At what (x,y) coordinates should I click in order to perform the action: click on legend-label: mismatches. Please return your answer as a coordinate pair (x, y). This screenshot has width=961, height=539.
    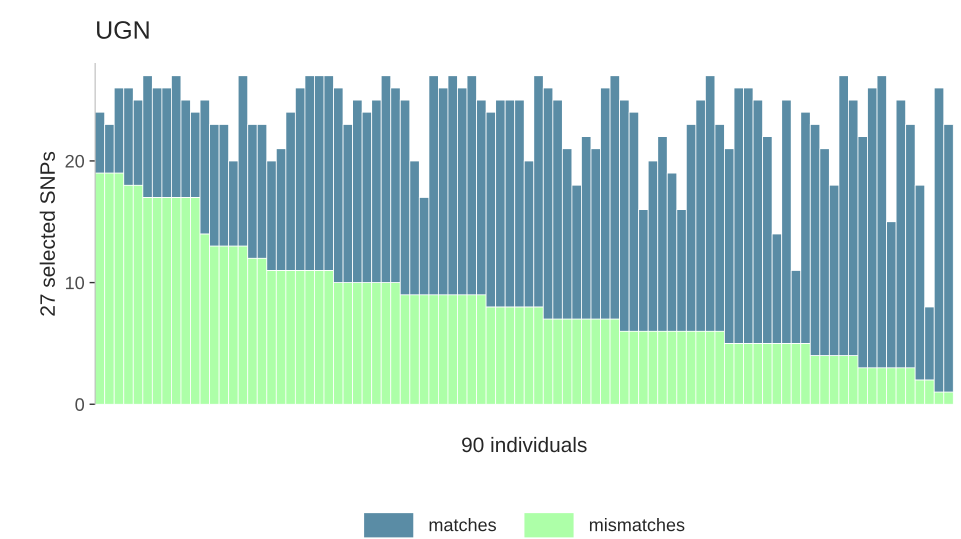
    Looking at the image, I should click on (637, 525).